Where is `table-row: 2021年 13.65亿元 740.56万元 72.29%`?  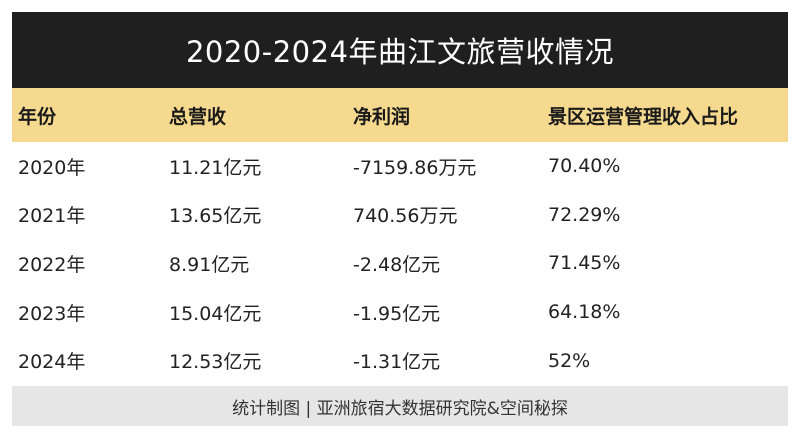
table-row: 2021年 13.65亿元 740.56万元 72.29% is located at coordinates (400, 215).